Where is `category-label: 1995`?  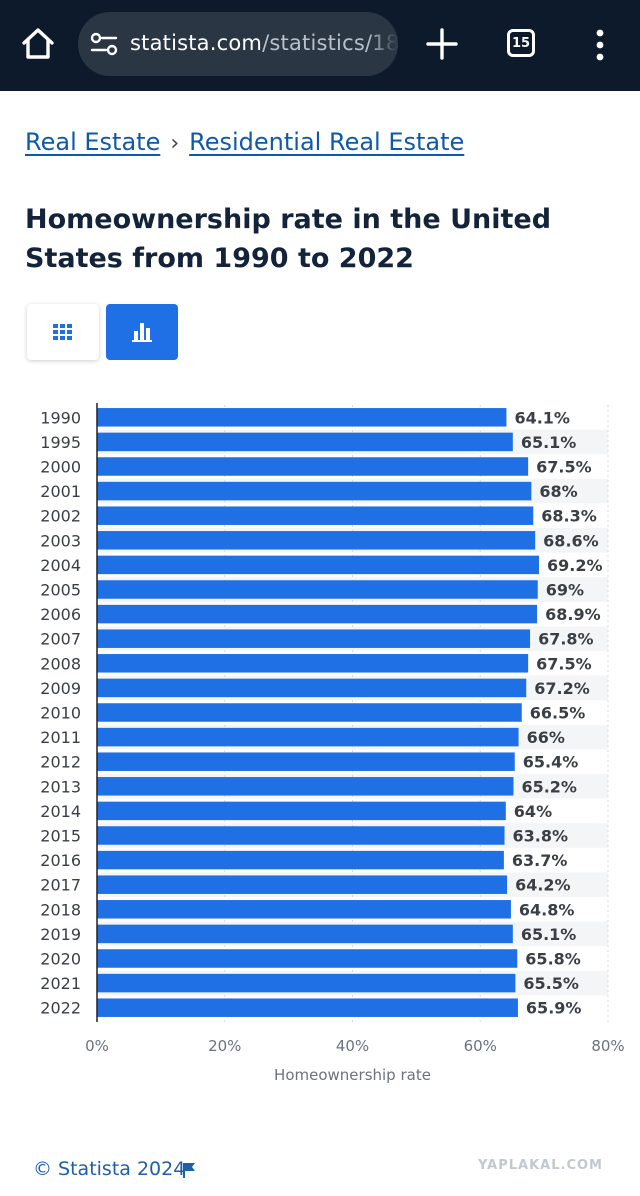 category-label: 1995 is located at coordinates (60, 442).